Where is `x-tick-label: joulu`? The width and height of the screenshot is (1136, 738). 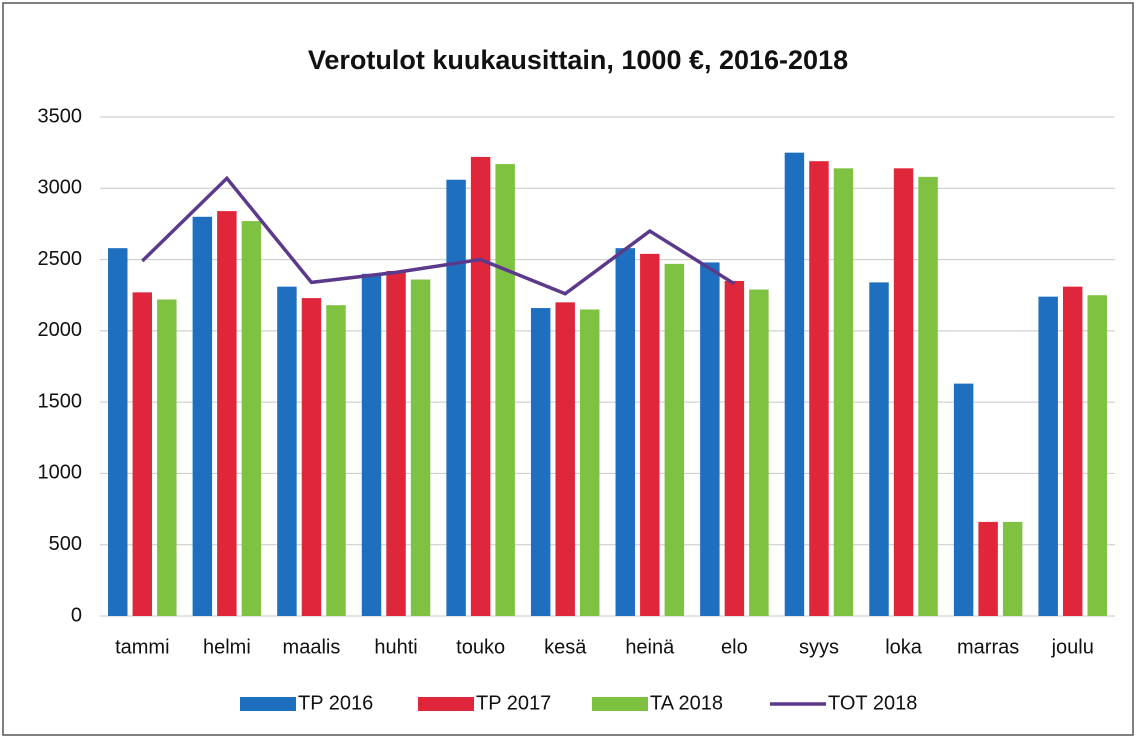 x-tick-label: joulu is located at coordinates (1072, 647).